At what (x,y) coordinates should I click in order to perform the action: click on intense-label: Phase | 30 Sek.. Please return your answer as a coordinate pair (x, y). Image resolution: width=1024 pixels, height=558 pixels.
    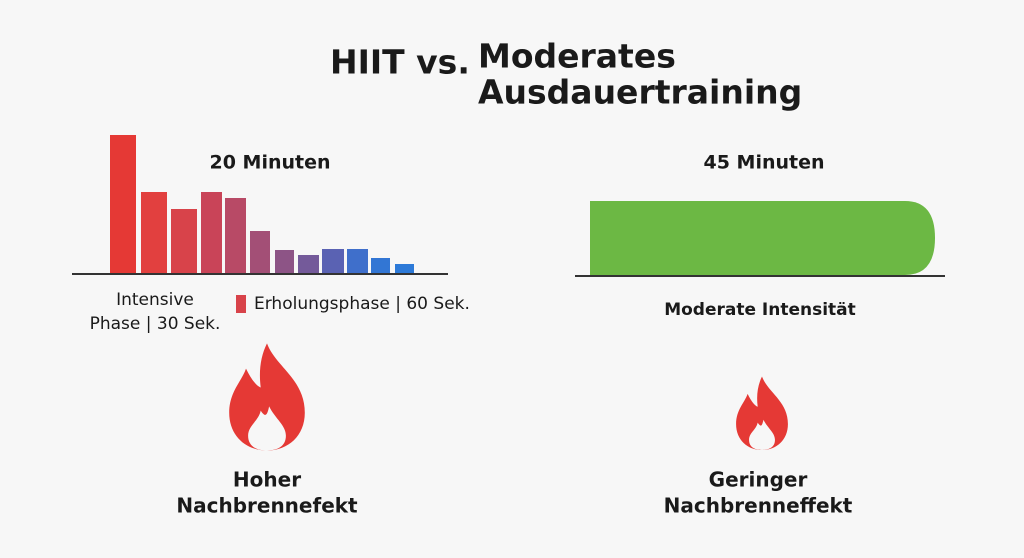
    Looking at the image, I should click on (155, 324).